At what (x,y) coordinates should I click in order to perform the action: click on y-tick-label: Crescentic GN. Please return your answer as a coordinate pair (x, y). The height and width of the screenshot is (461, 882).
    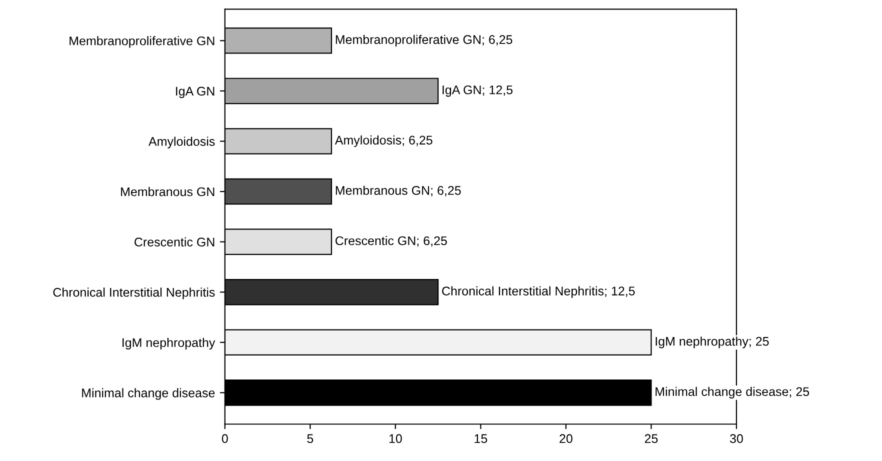
    Looking at the image, I should click on (174, 241).